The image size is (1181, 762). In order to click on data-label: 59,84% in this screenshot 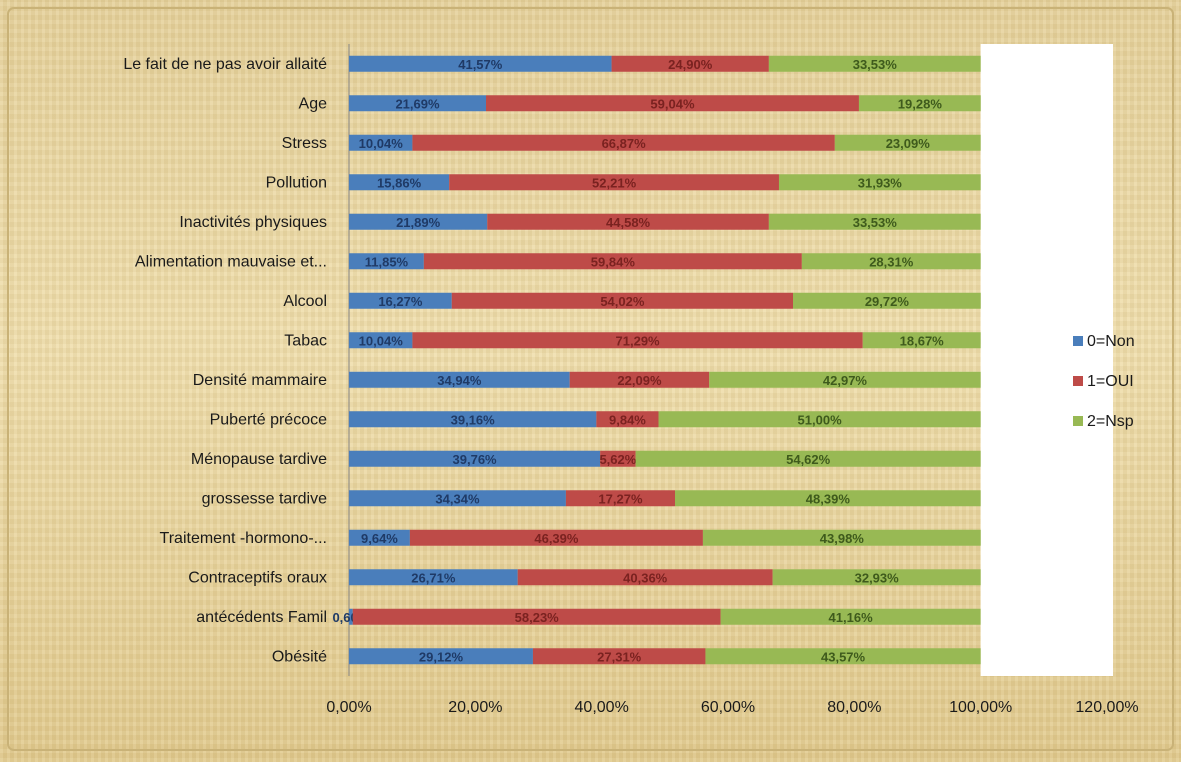, I will do `click(613, 261)`.